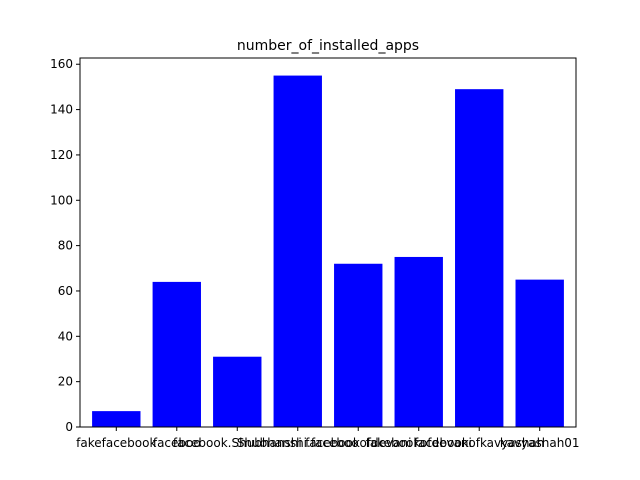  Describe the element at coordinates (116, 443) in the screenshot. I see `x-tick-label: fakefacebook` at that location.